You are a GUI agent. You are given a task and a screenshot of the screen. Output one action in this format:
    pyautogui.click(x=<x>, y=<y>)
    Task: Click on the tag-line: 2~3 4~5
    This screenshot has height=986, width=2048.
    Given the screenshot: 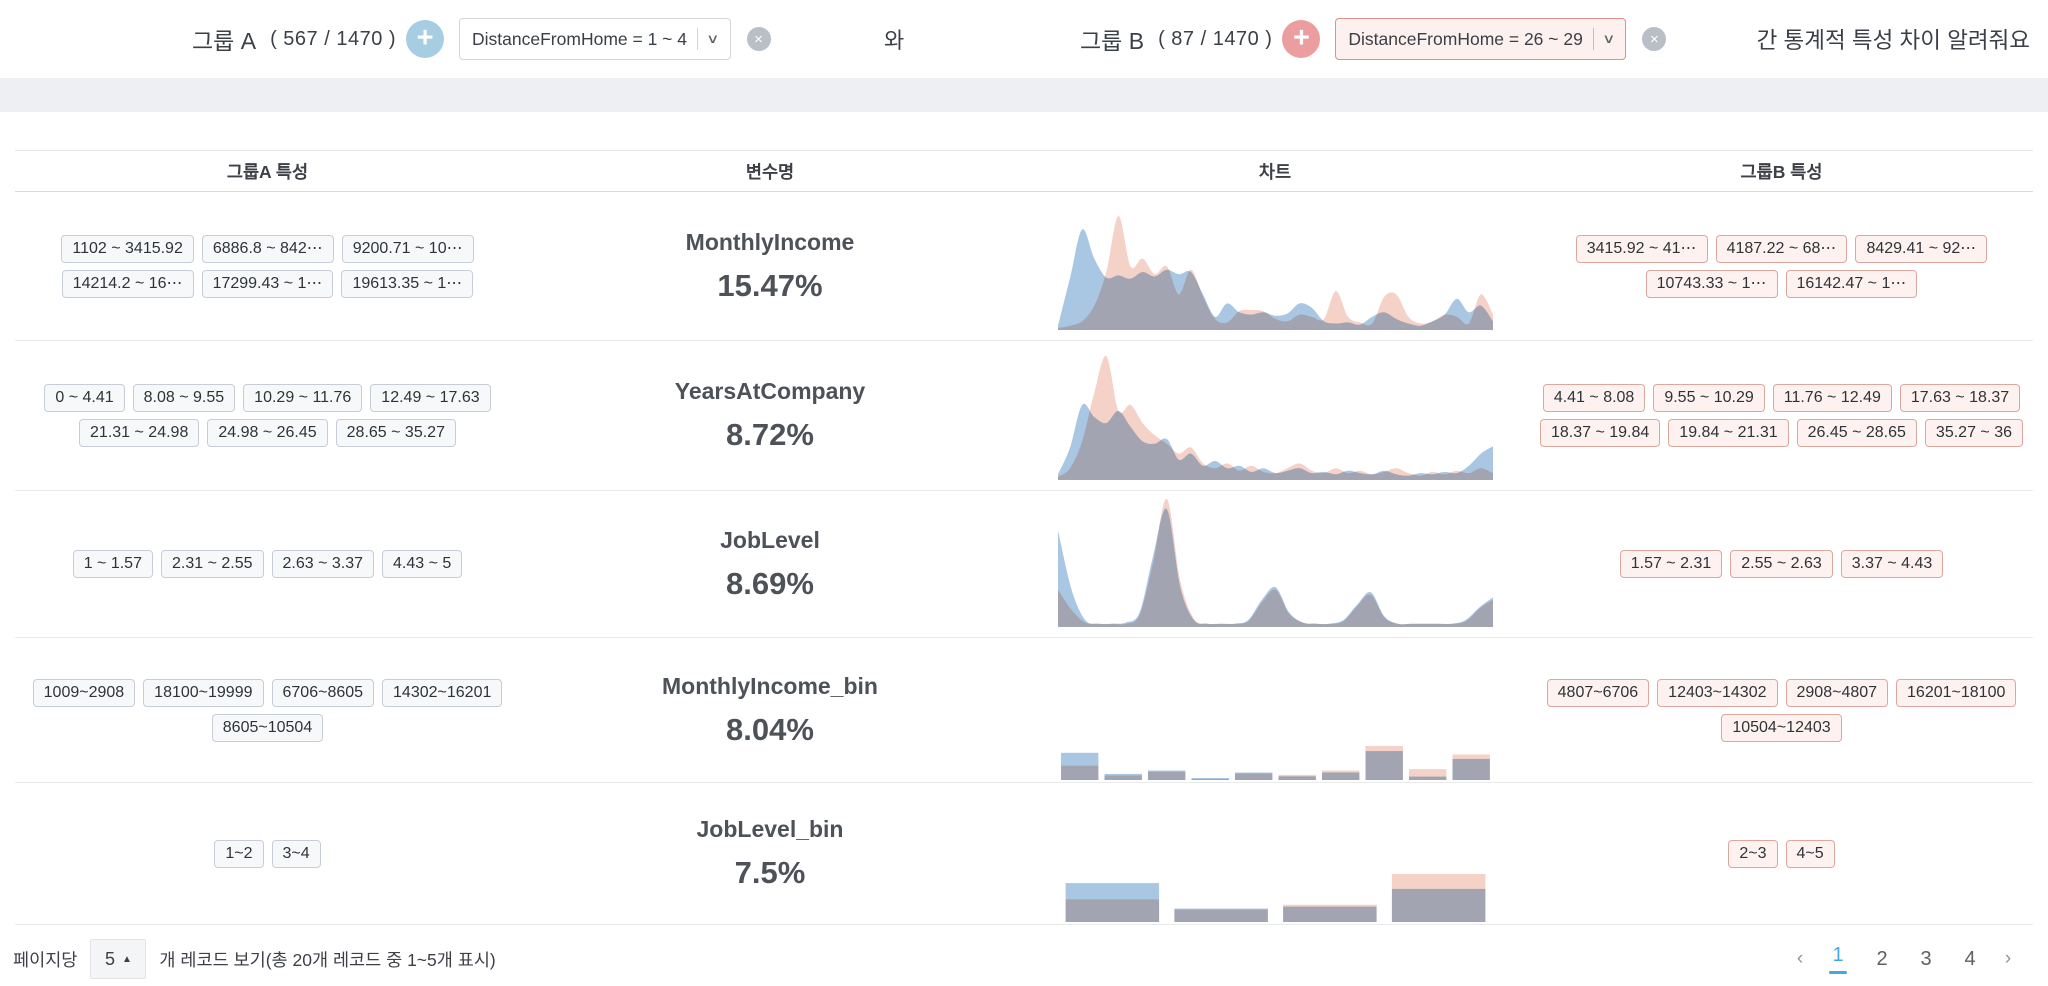 What is the action you would take?
    pyautogui.click(x=1781, y=853)
    